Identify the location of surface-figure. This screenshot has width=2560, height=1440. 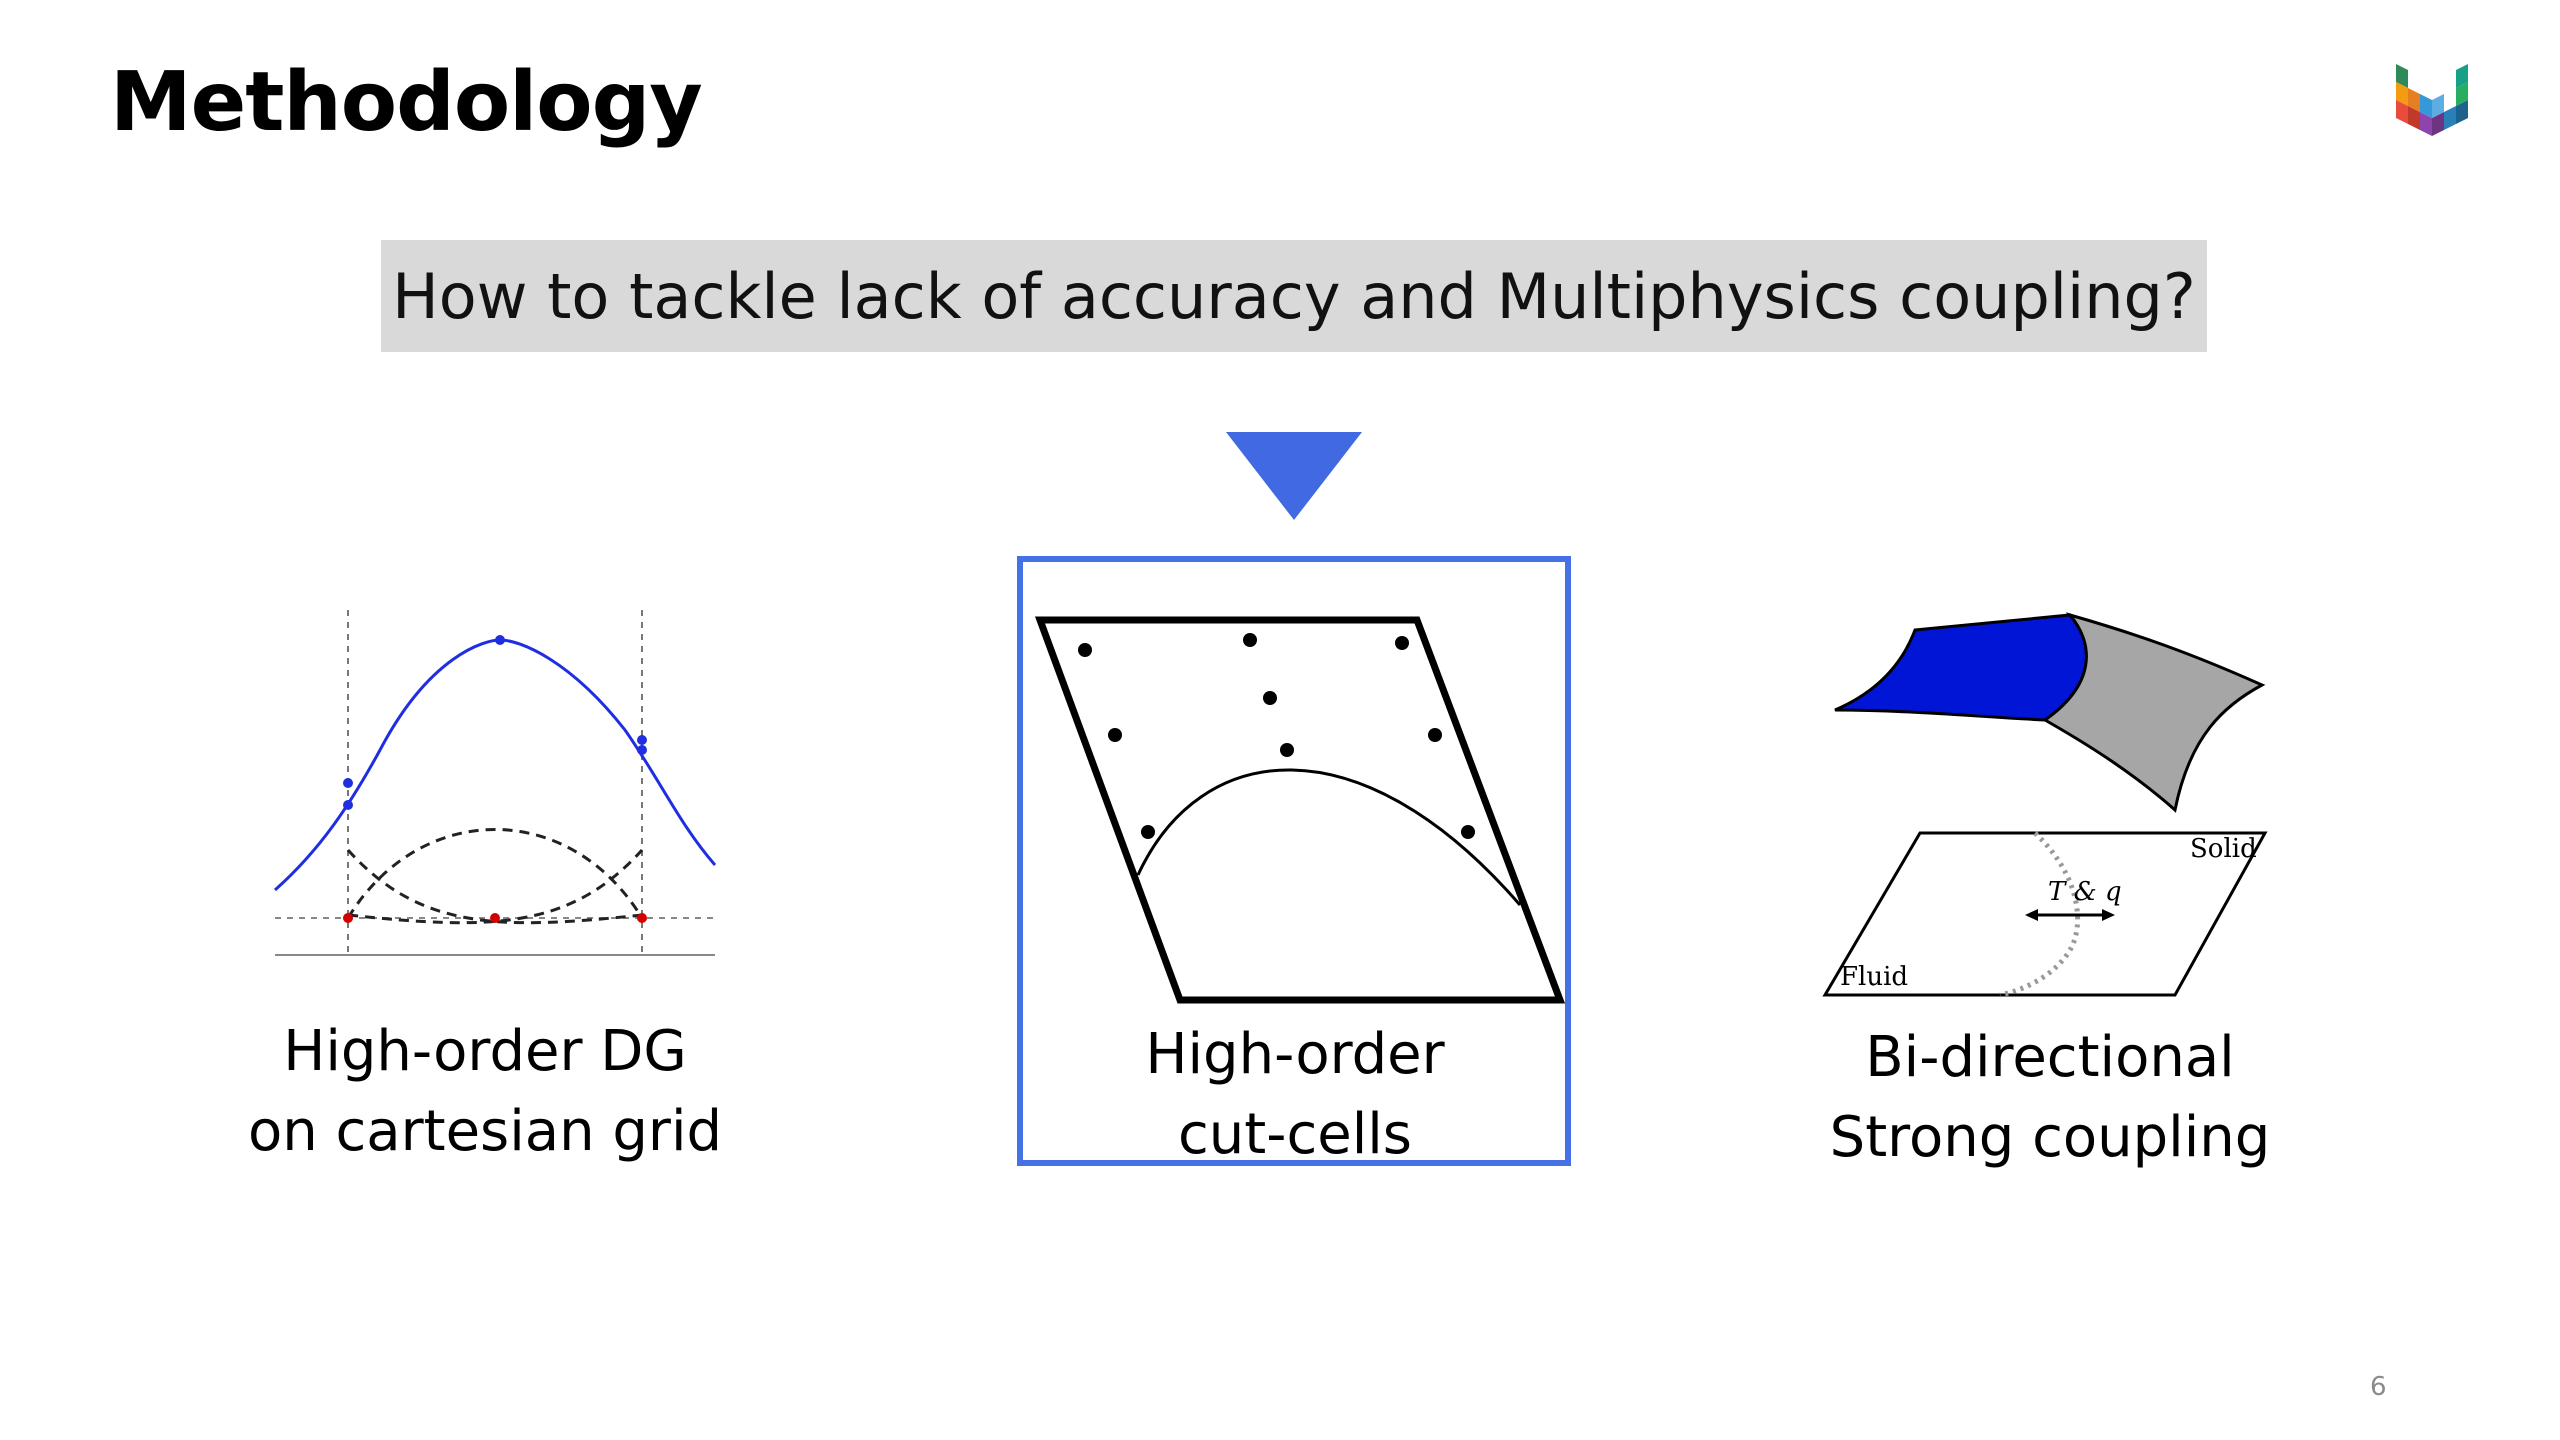
(2050, 712).